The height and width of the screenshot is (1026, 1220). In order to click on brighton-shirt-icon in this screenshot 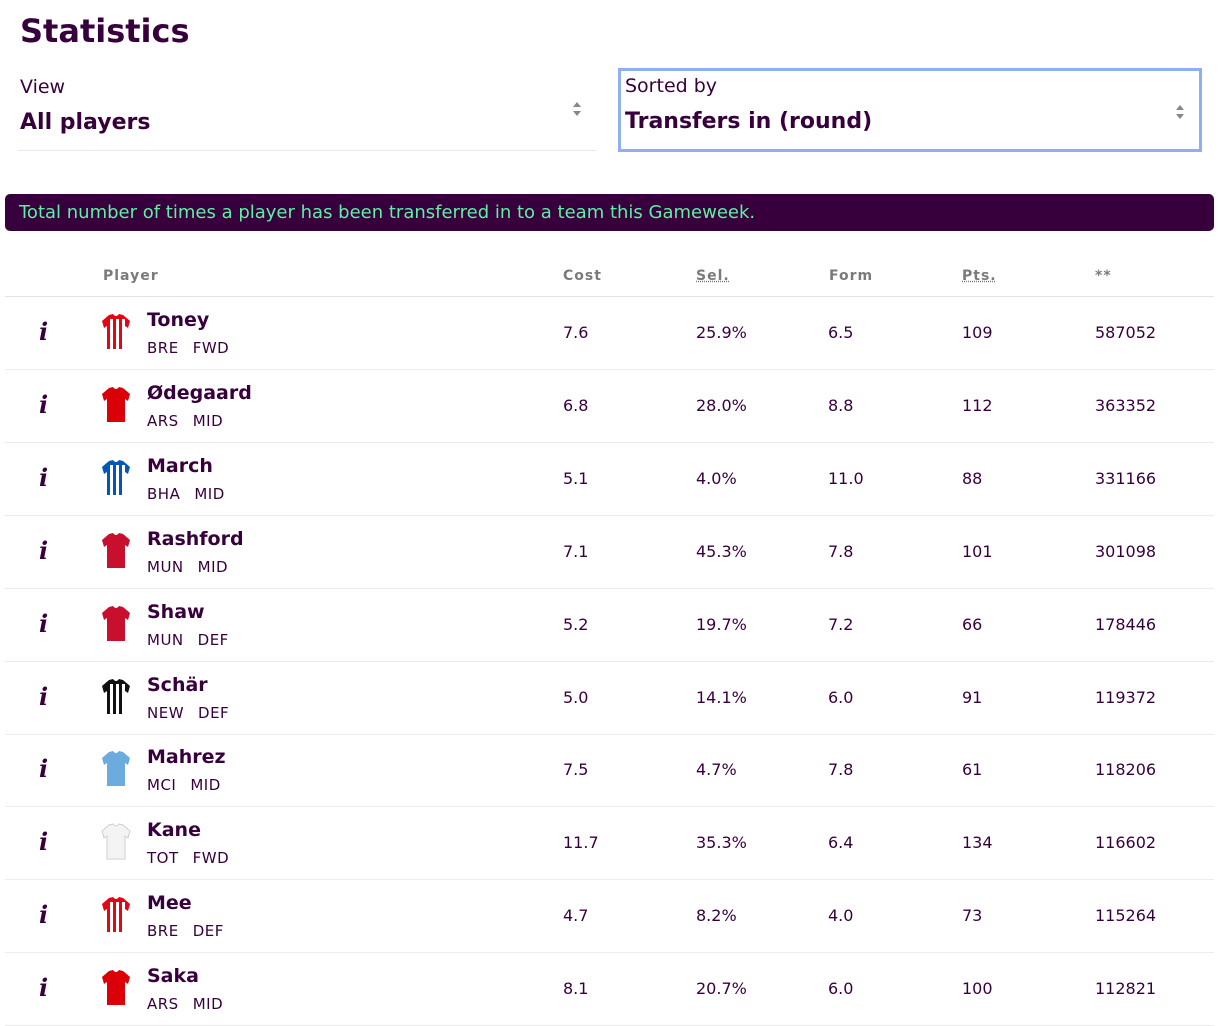, I will do `click(116, 478)`.